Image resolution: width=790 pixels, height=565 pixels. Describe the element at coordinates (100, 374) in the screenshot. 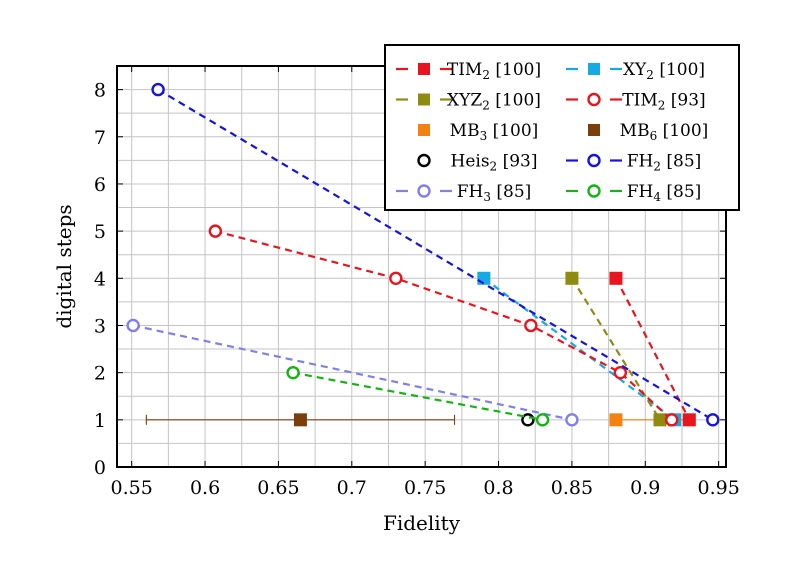

I see `y-tick-label: 2` at that location.